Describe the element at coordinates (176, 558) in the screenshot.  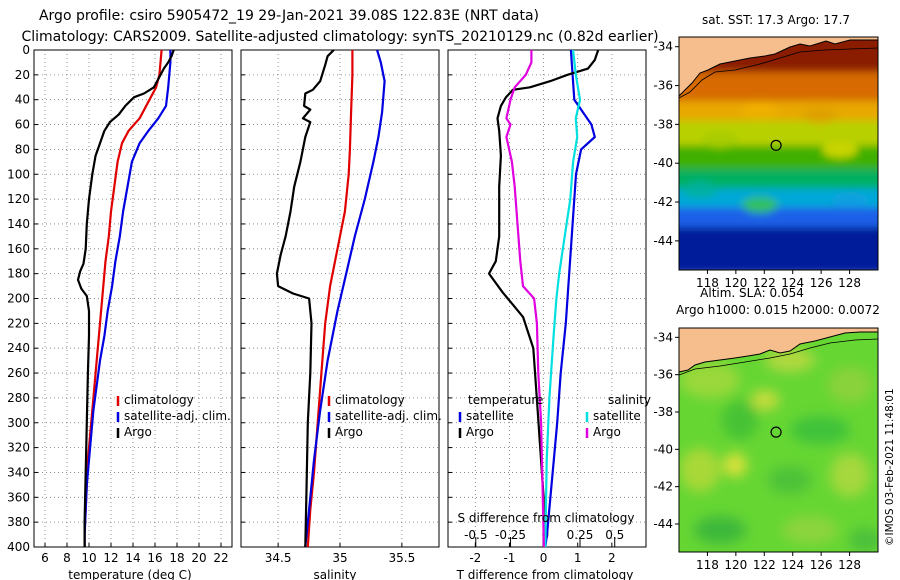
I see `x-tick-label: 18` at that location.